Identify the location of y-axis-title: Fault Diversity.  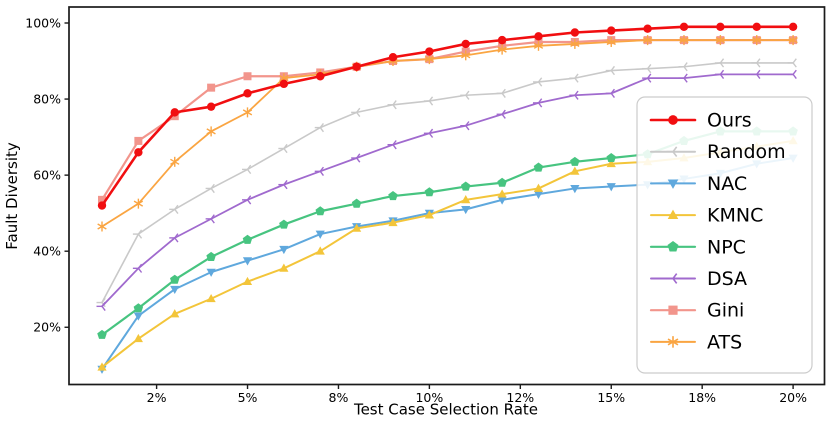
(12, 196).